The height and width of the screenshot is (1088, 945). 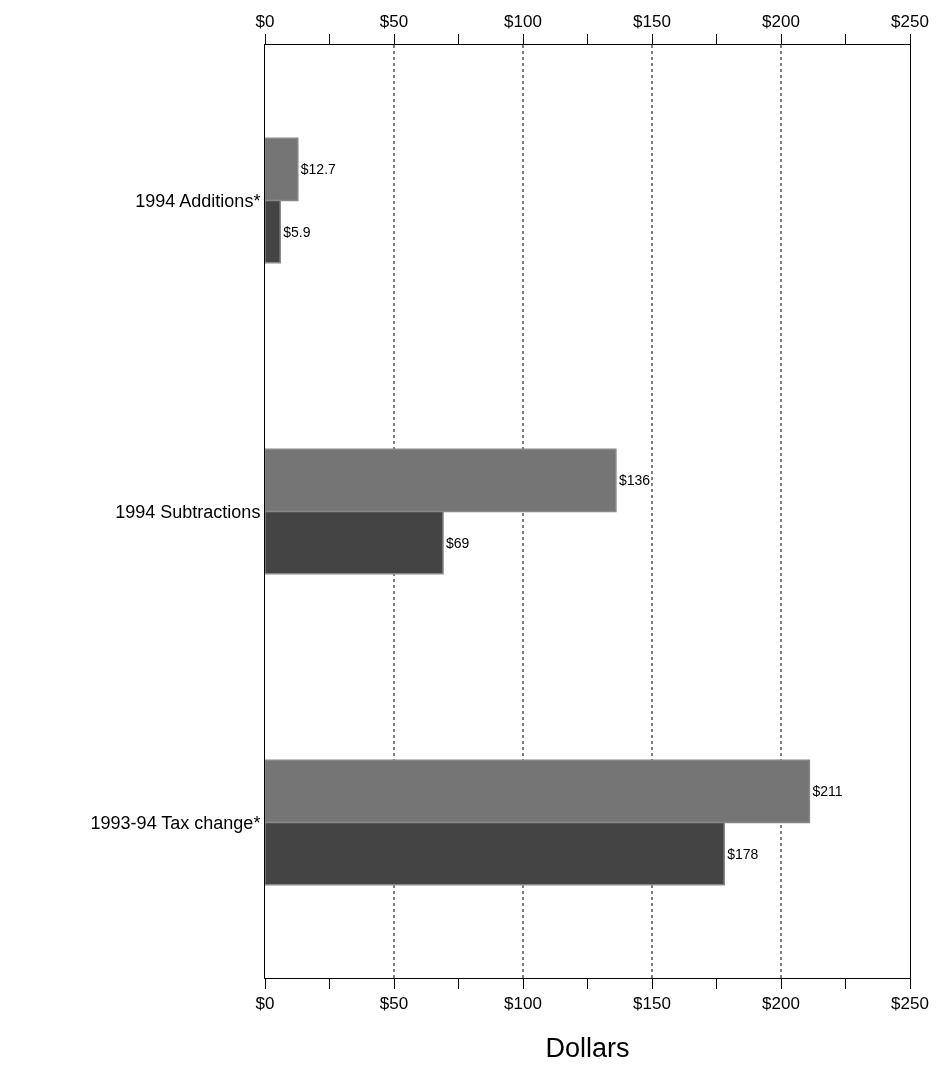 What do you see at coordinates (175, 822) in the screenshot?
I see `y-tick-label: 1993-94 Tax change*` at bounding box center [175, 822].